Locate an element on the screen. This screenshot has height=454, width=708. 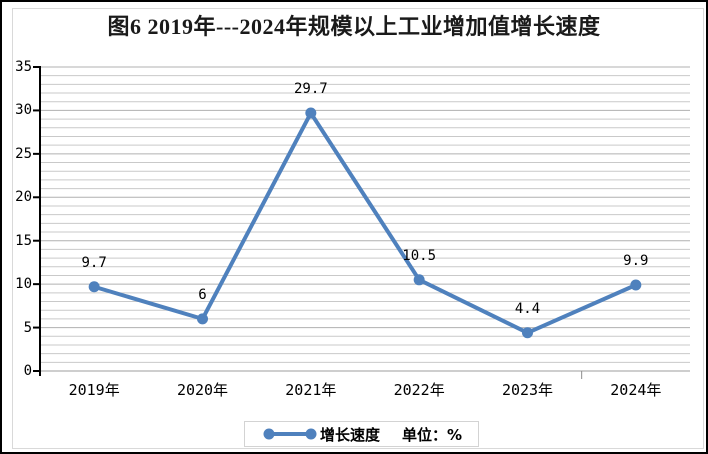
legend-line-marker-icon is located at coordinates (290, 434).